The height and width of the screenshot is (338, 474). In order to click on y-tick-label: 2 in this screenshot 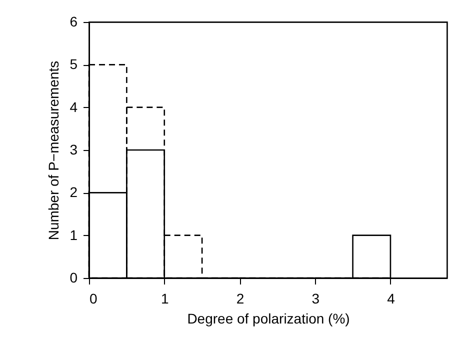, I will do `click(74, 192)`.